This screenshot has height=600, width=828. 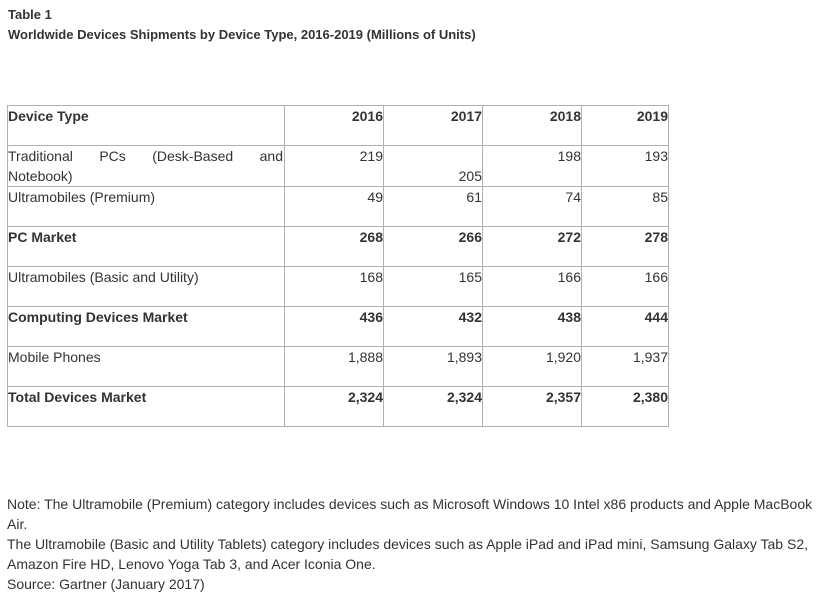 What do you see at coordinates (532, 246) in the screenshot?
I see `cell-pc-market-2018: 272` at bounding box center [532, 246].